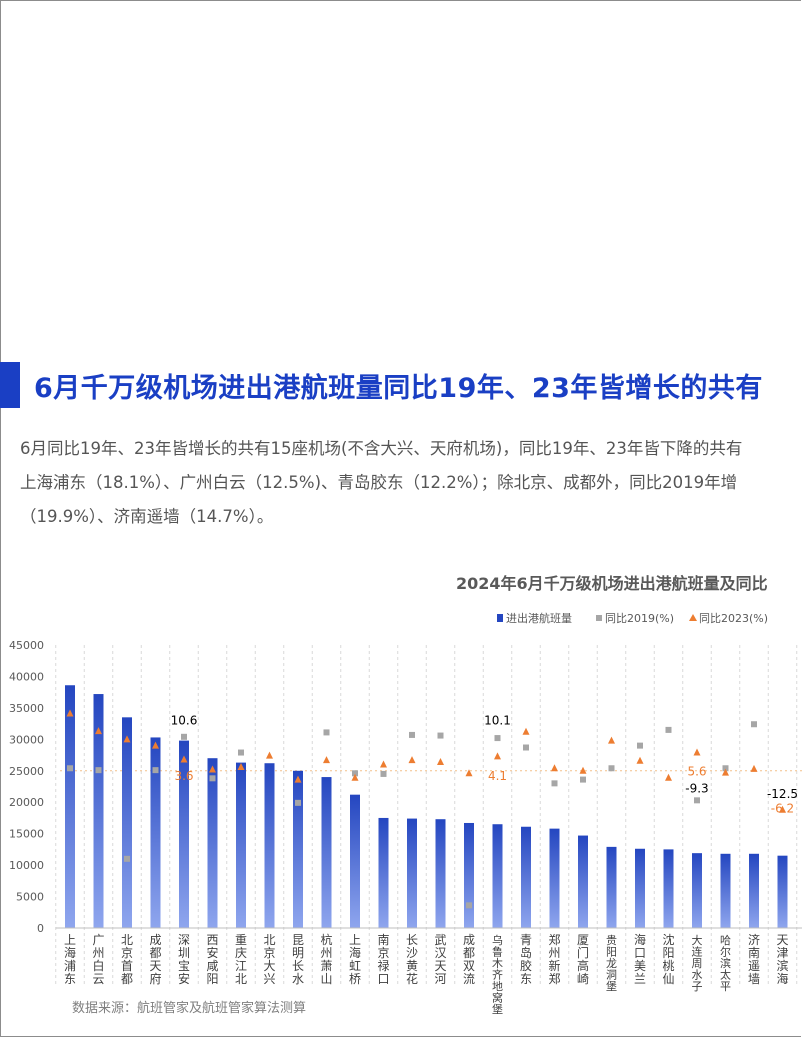  Describe the element at coordinates (184, 720) in the screenshot. I see `data-label: 10.6` at that location.